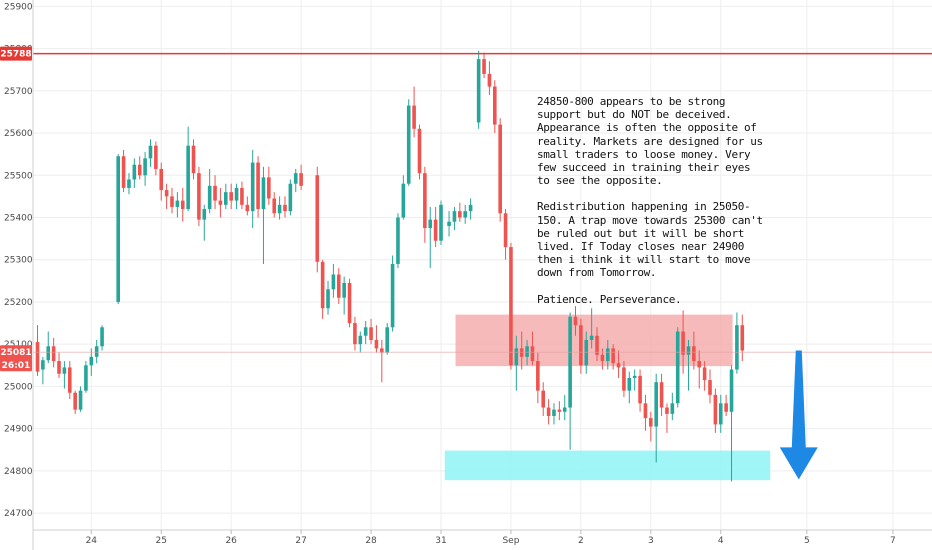 This screenshot has width=932, height=550. I want to click on y-tick-label: 25200, so click(18, 303).